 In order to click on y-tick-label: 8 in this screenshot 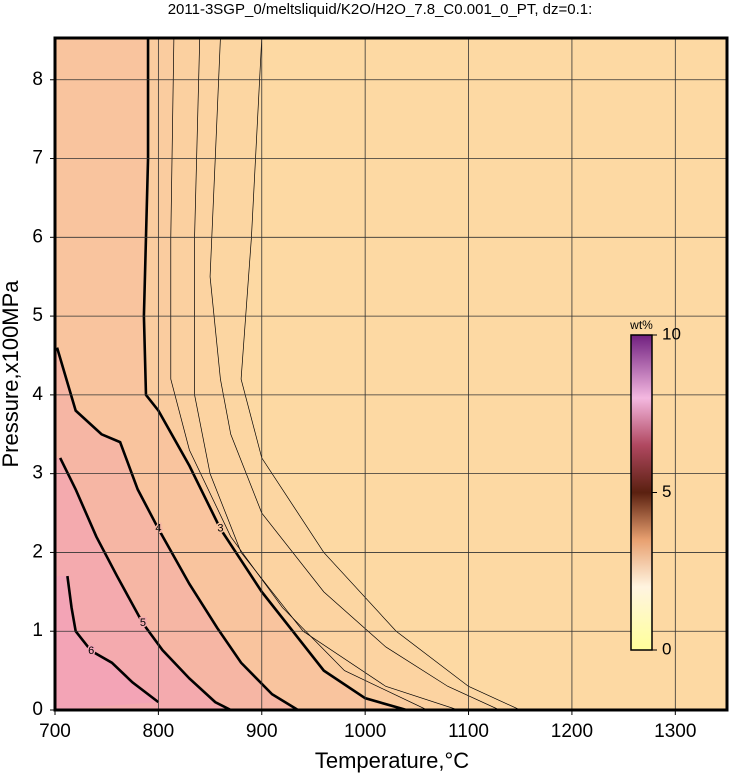, I will do `click(37, 79)`.